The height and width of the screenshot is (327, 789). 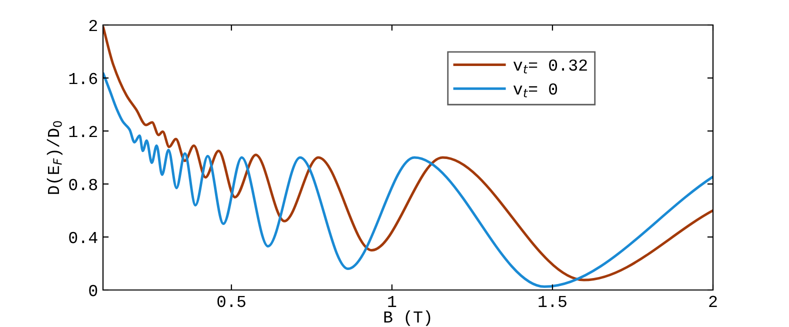 I want to click on x-tick-label: 1, so click(x=392, y=301).